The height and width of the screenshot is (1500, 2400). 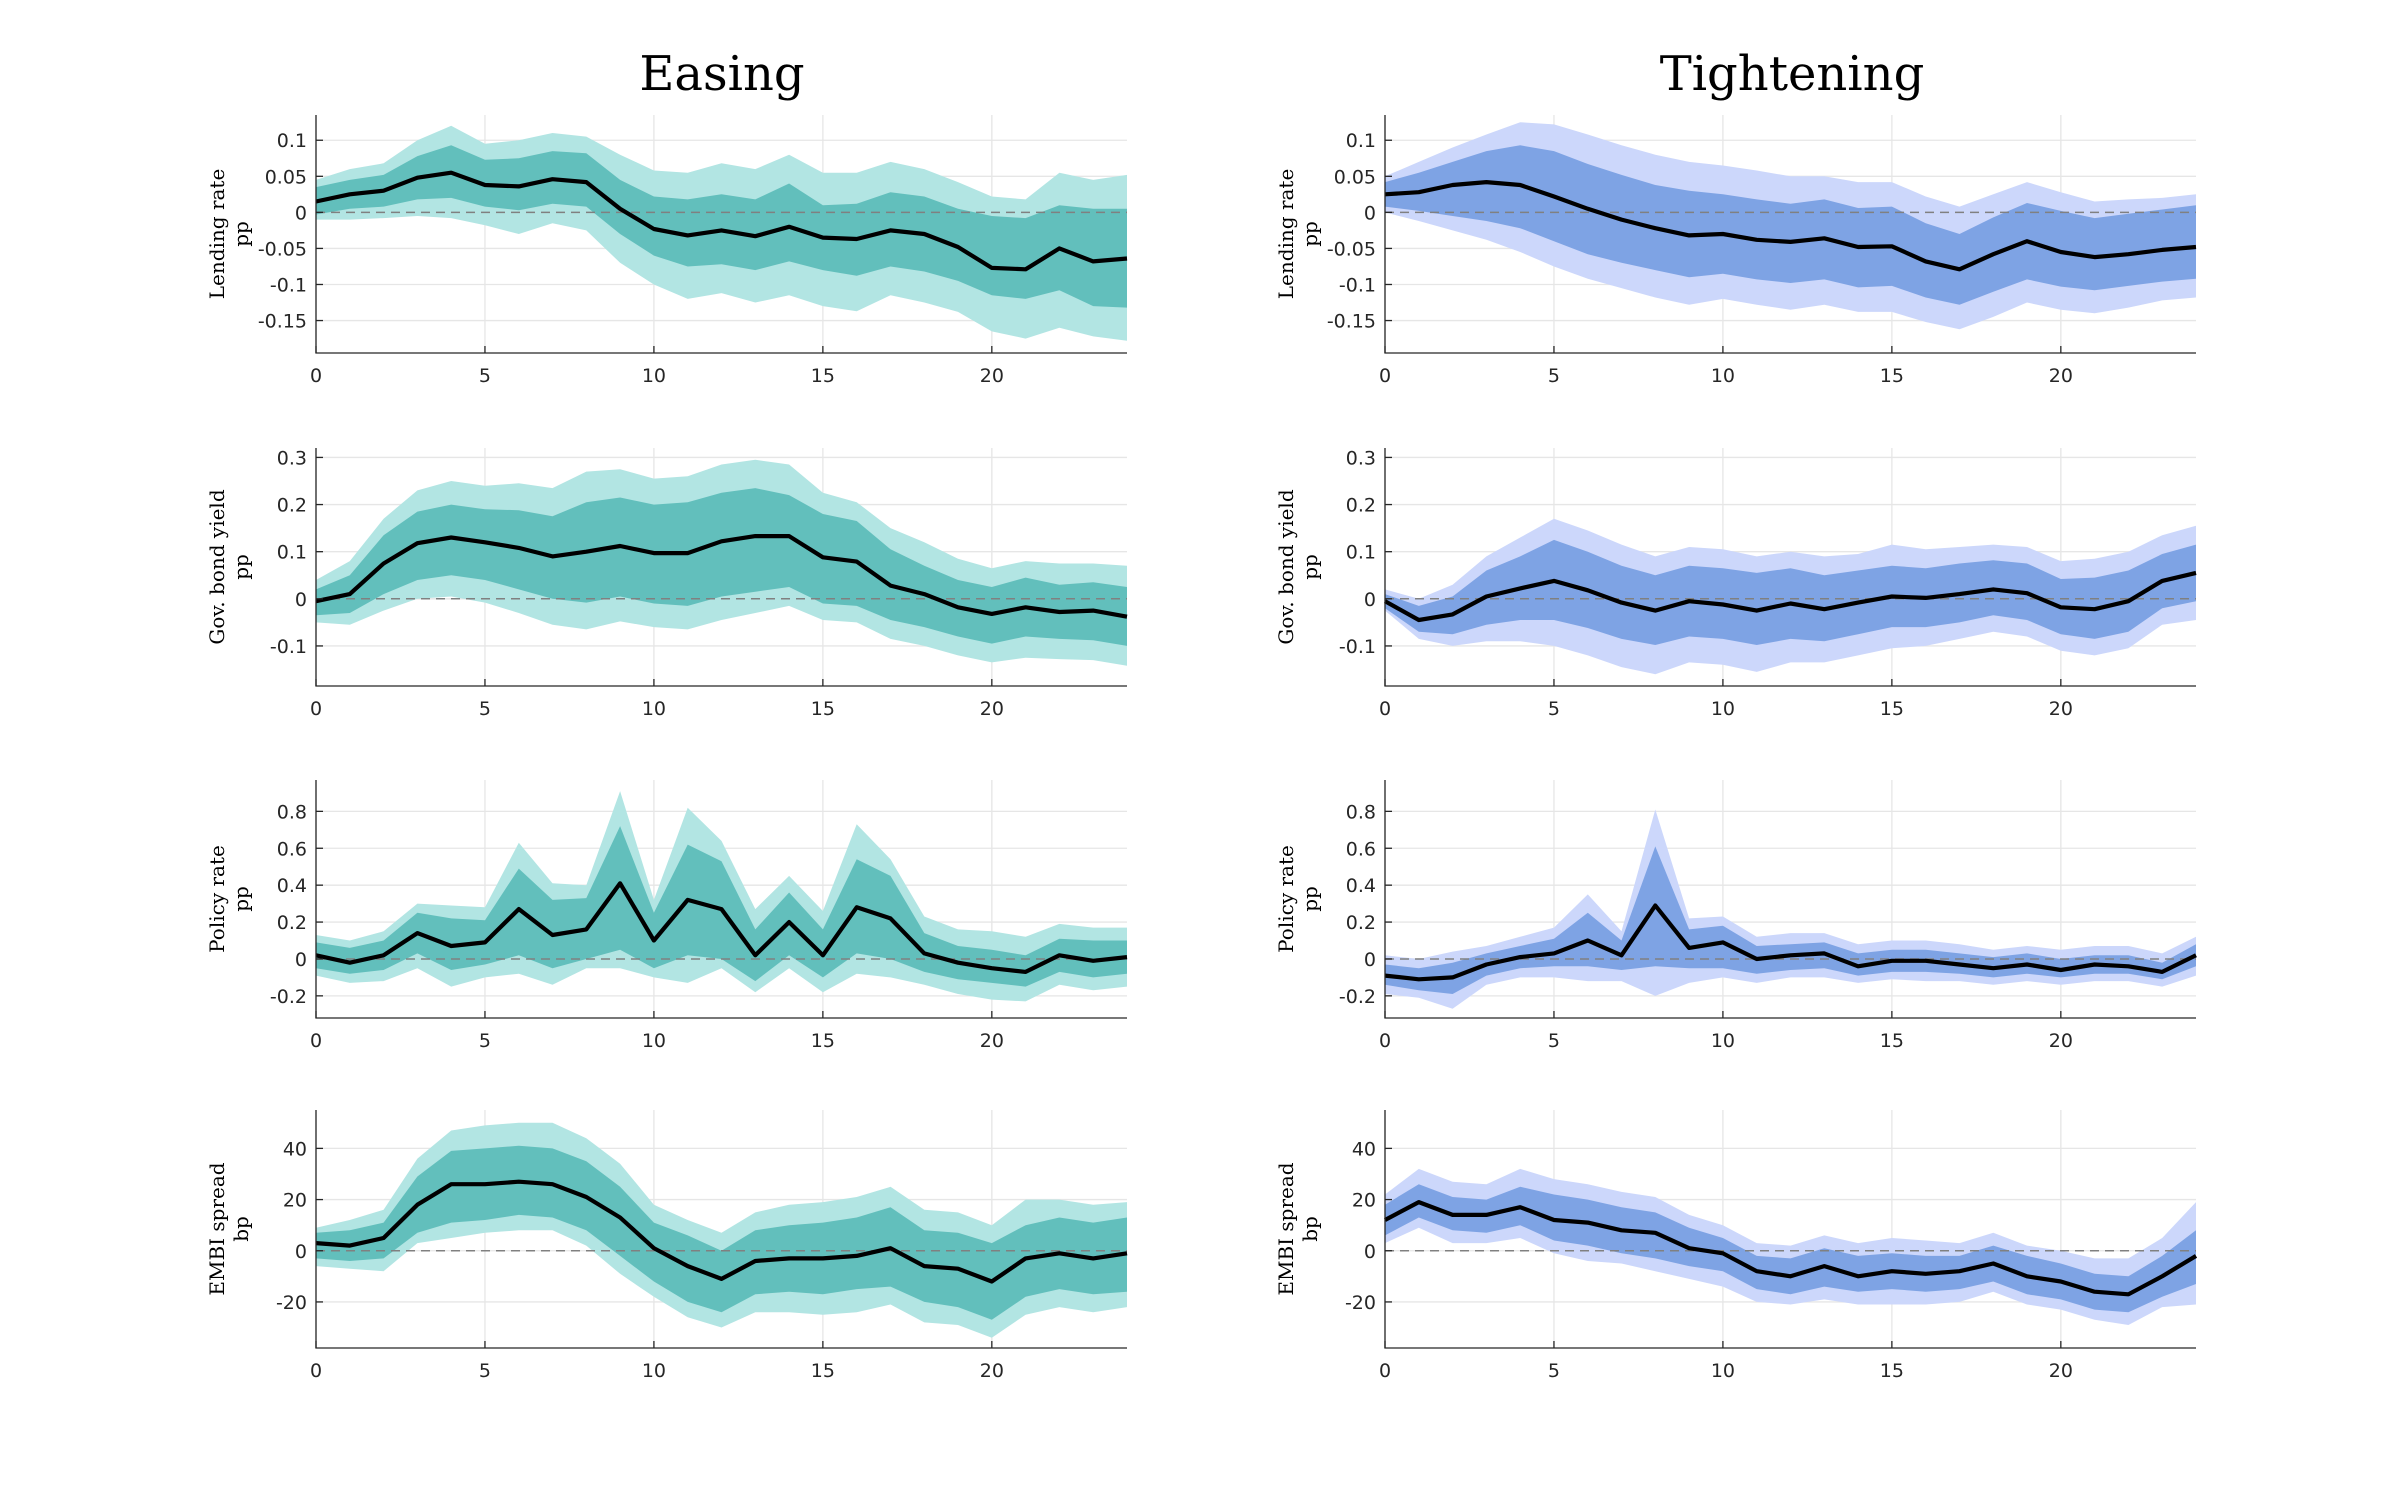 I want to click on y-tick-label: -0.2, so click(x=288, y=997).